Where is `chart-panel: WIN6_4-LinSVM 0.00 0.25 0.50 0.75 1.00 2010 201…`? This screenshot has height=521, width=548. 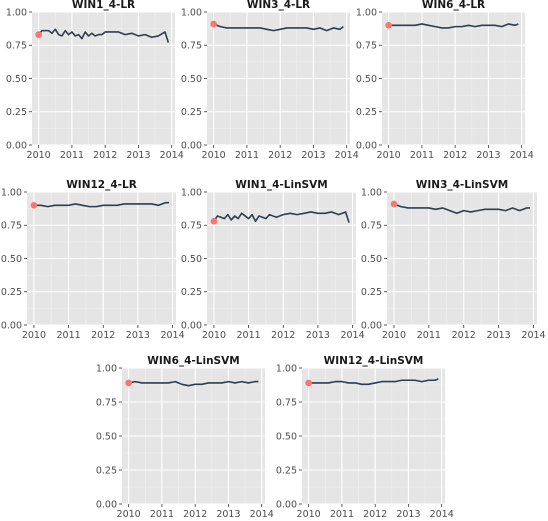 chart-panel: WIN6_4-LinSVM 0.00 0.25 0.50 0.75 1.00 2010 201… is located at coordinates (185, 437).